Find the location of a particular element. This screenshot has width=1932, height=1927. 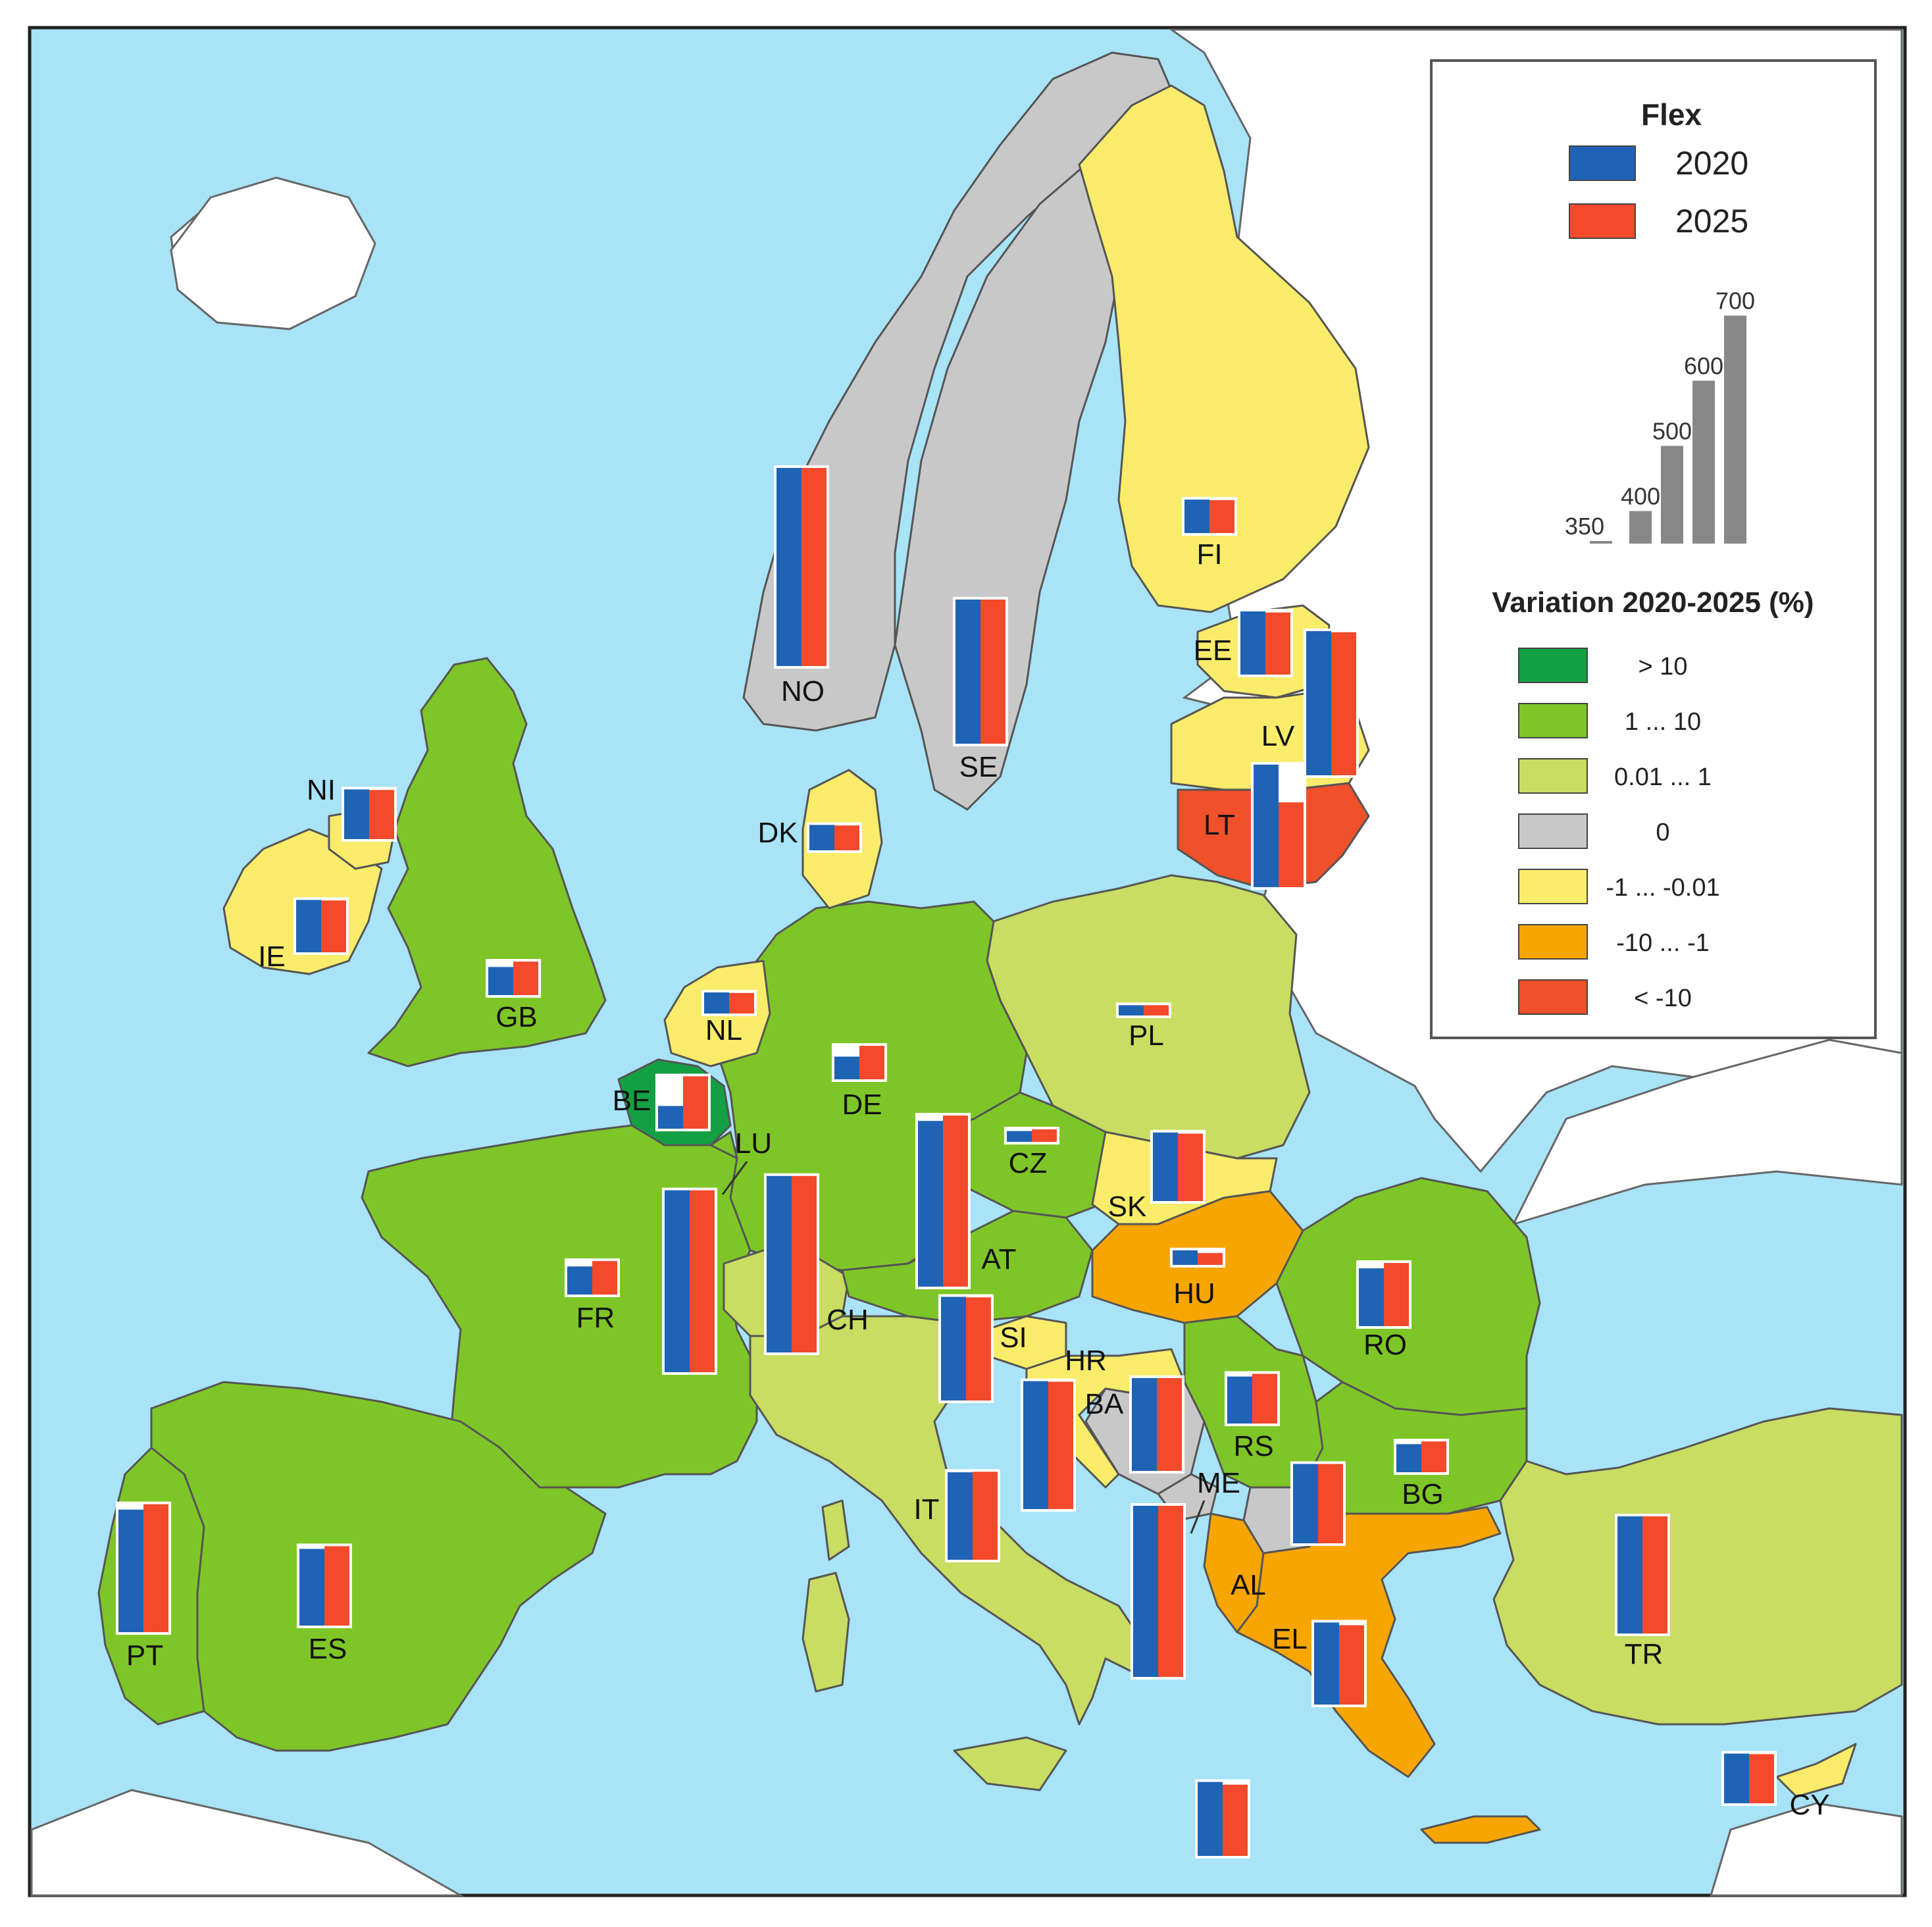

bar-2025-ME is located at coordinates (1170, 1591).